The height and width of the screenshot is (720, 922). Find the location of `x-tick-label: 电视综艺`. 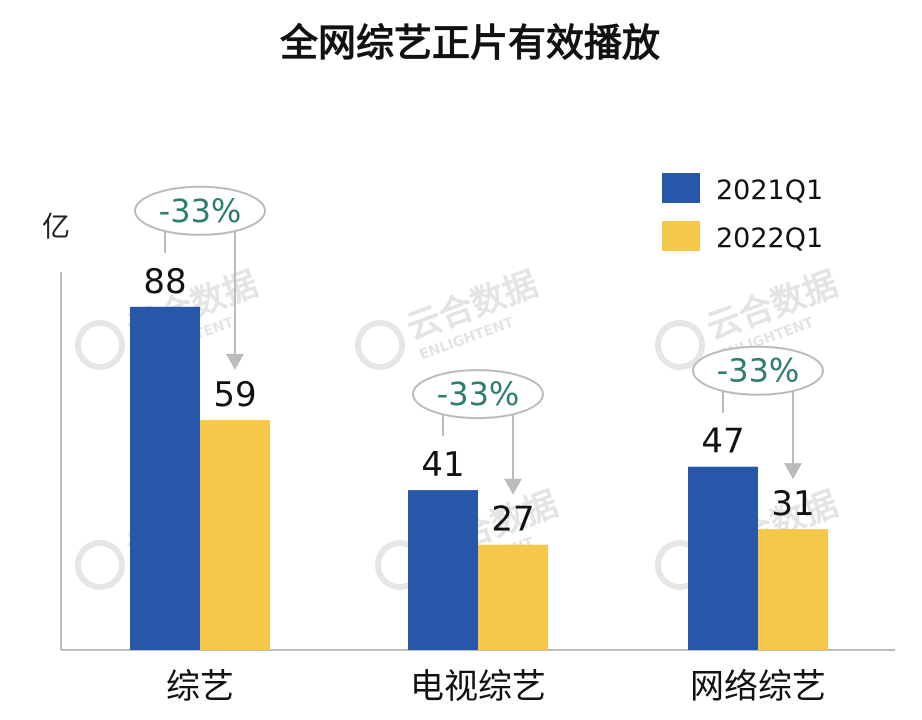

x-tick-label: 电视综艺 is located at coordinates (478, 687).